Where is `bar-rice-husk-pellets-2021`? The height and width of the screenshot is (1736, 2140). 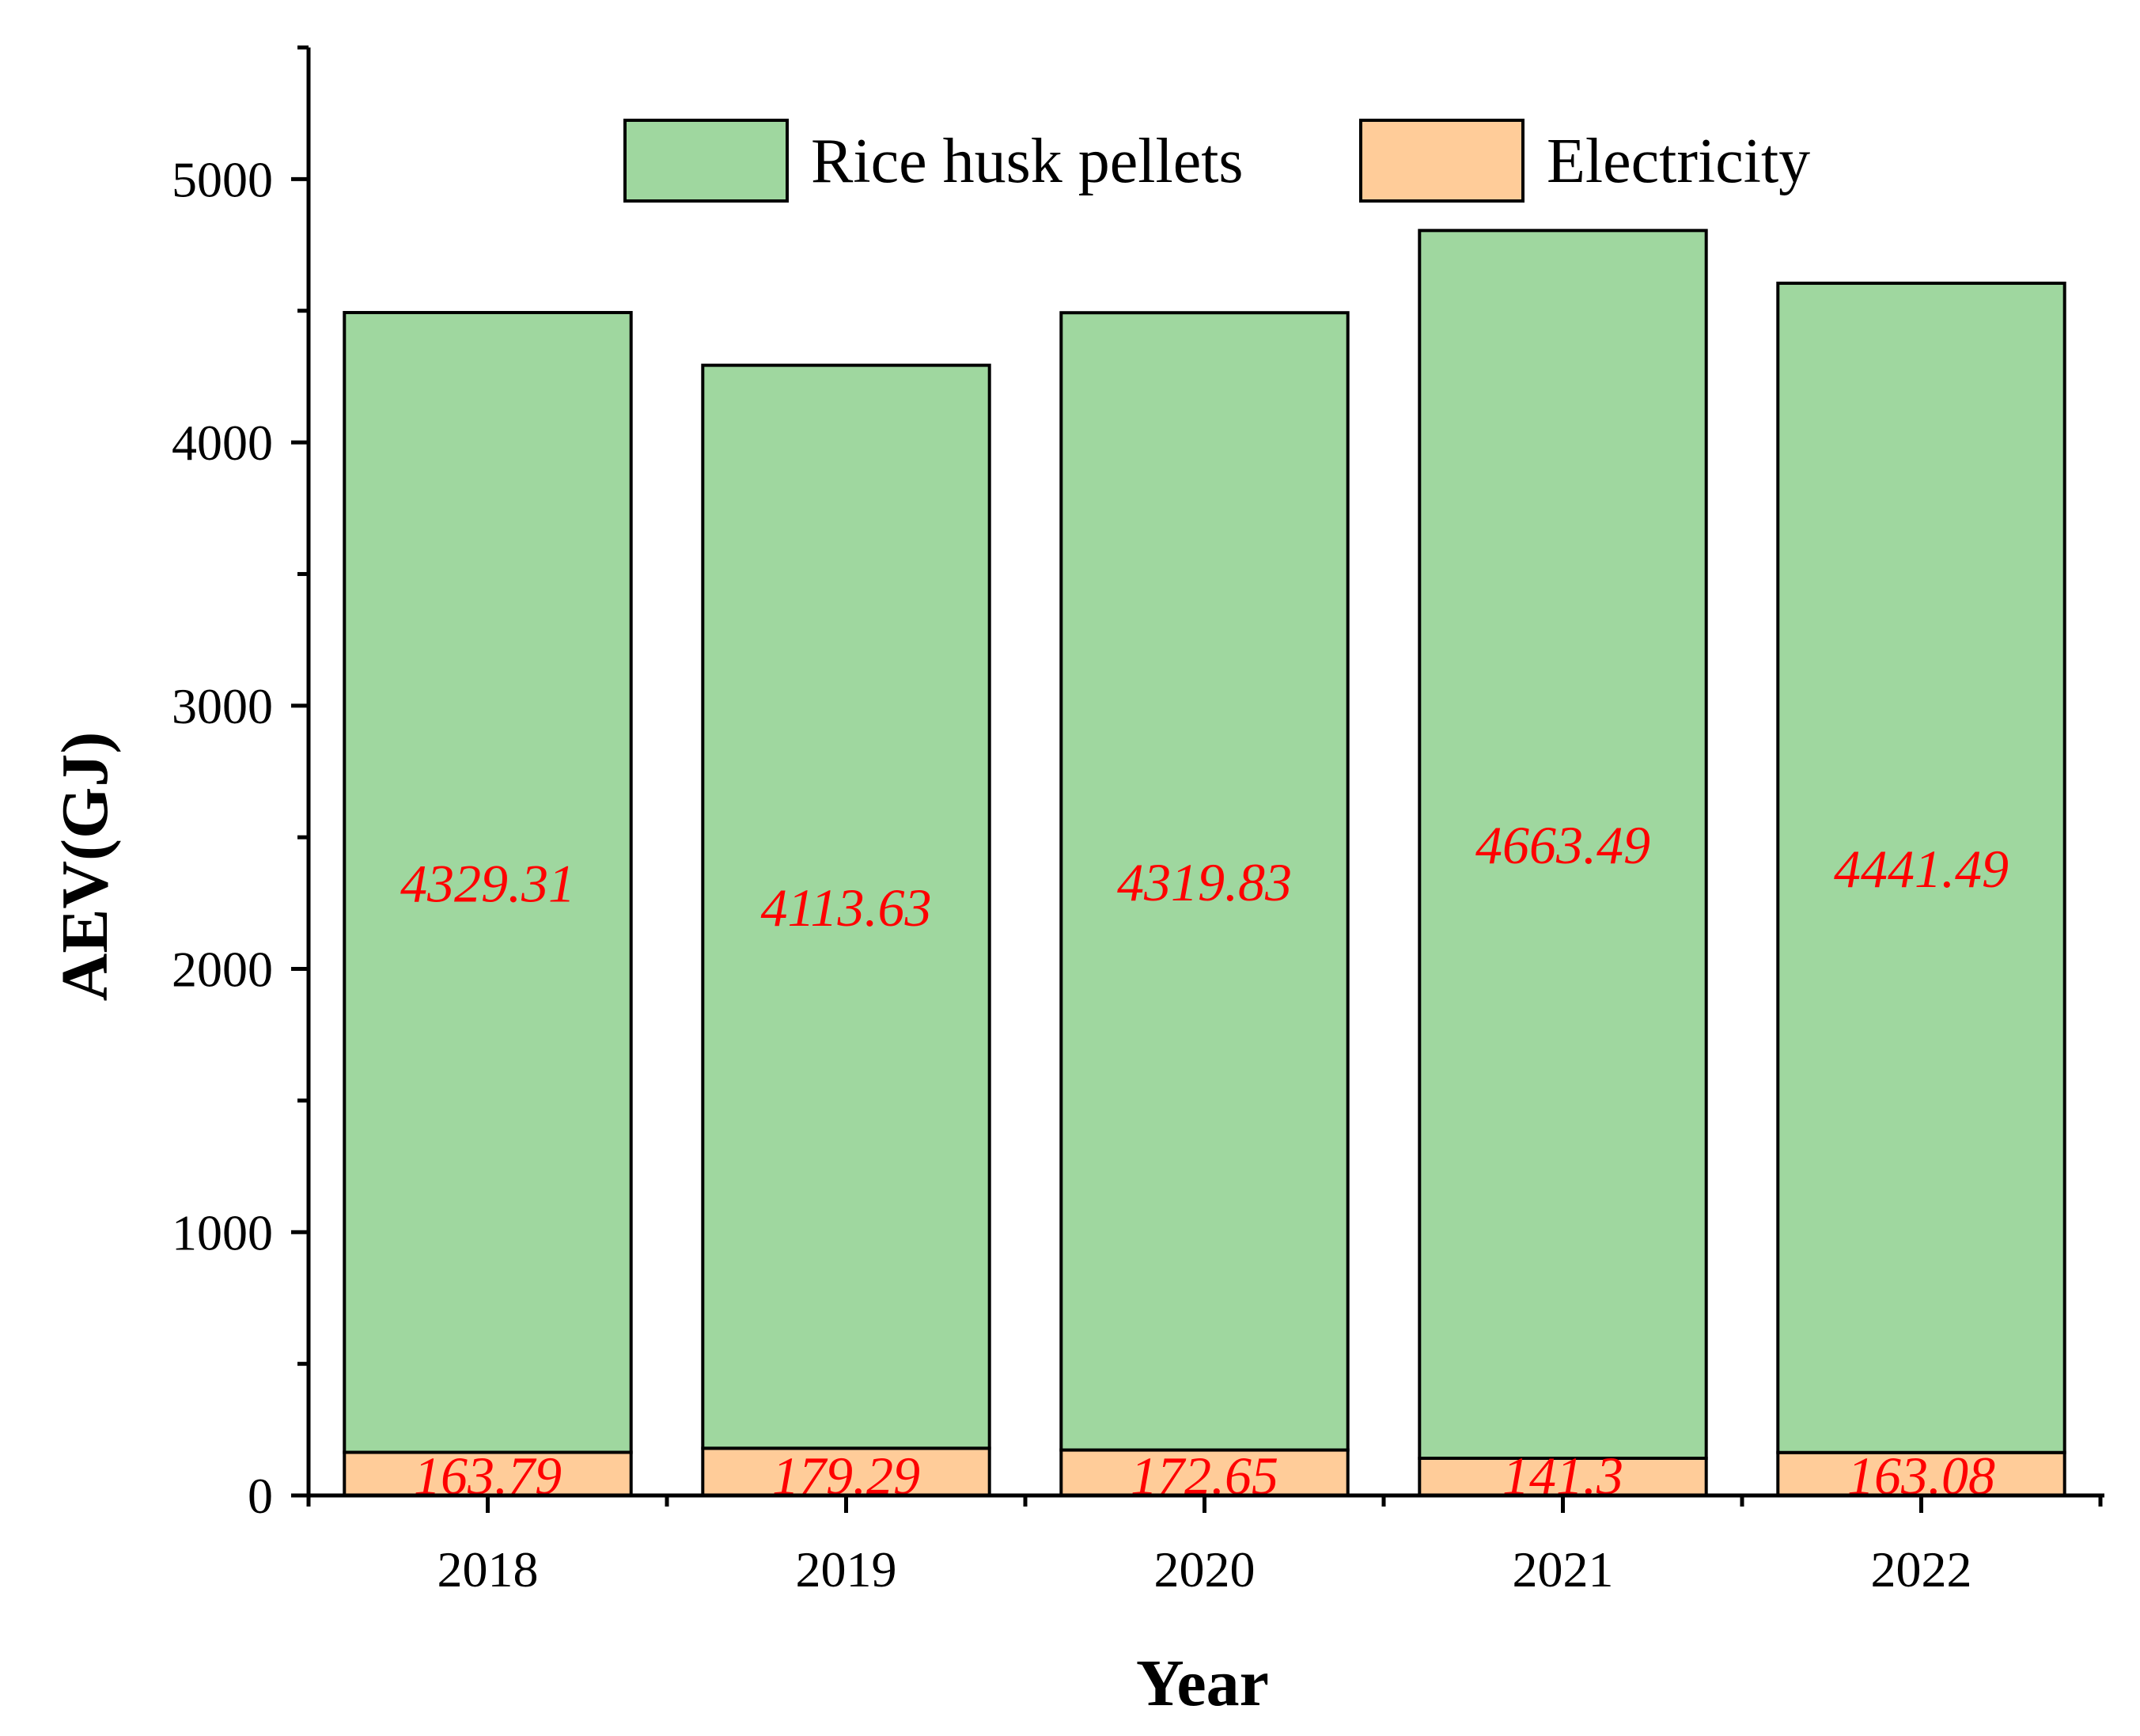 bar-rice-husk-pellets-2021 is located at coordinates (1563, 844).